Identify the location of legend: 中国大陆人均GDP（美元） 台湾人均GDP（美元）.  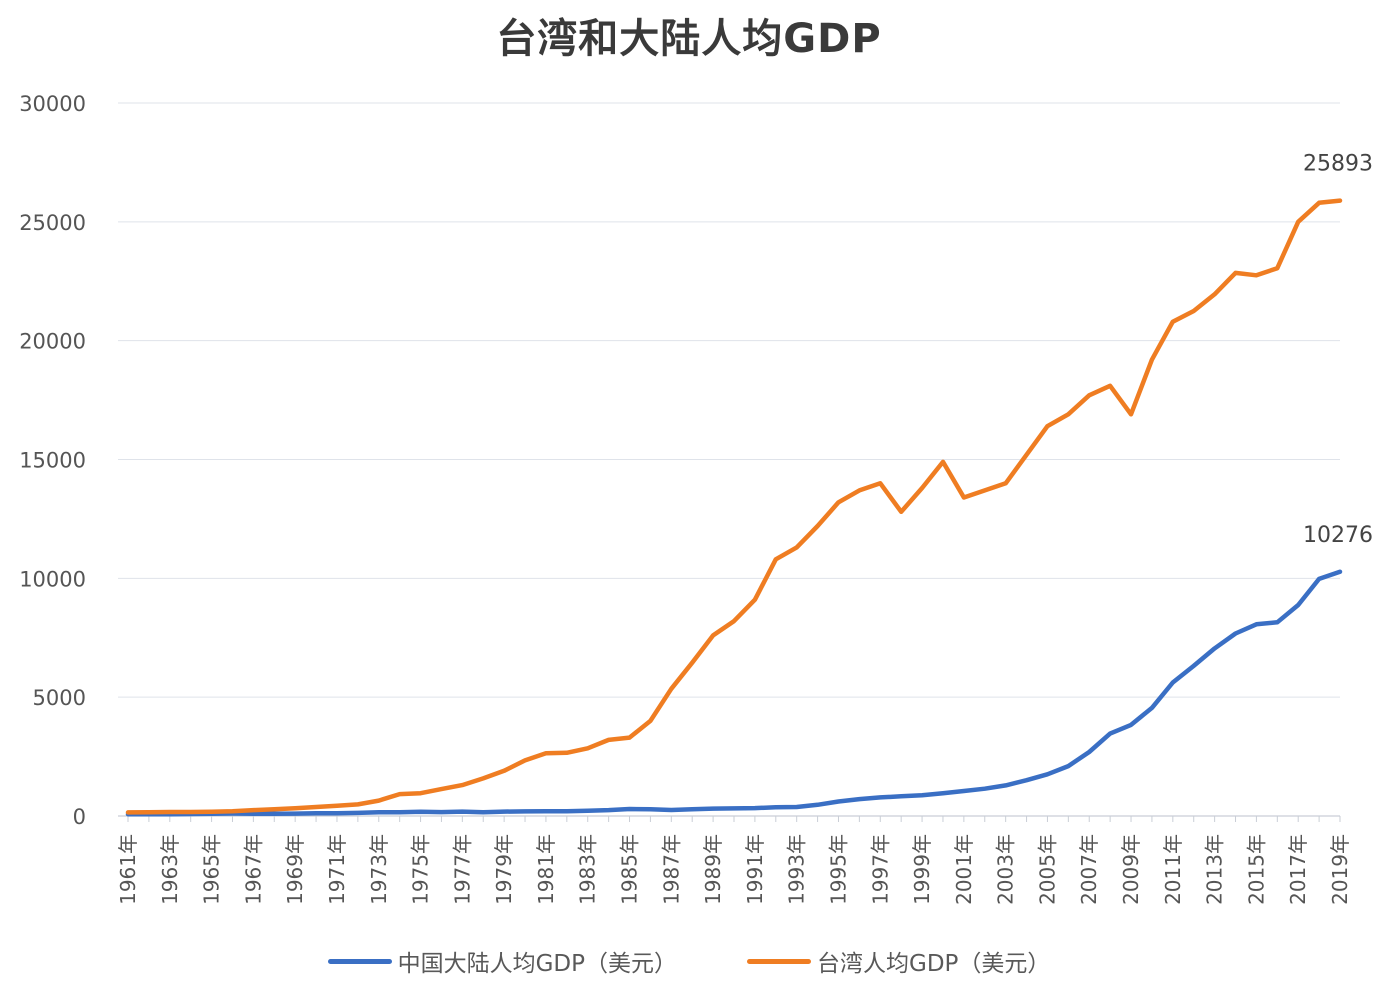
(689, 961).